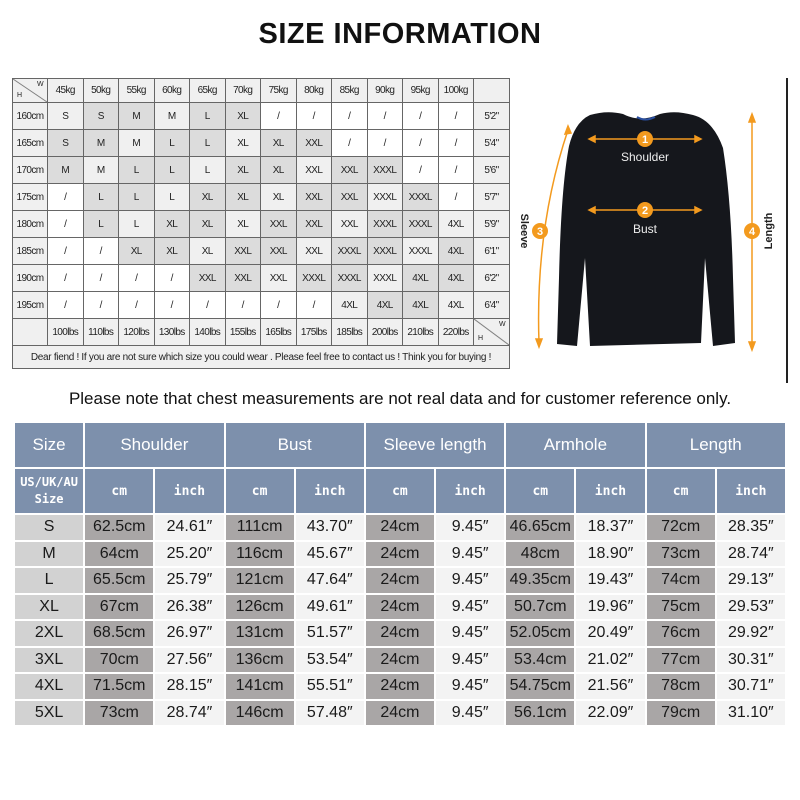  What do you see at coordinates (49, 499) in the screenshot?
I see `region-size-label: Size` at bounding box center [49, 499].